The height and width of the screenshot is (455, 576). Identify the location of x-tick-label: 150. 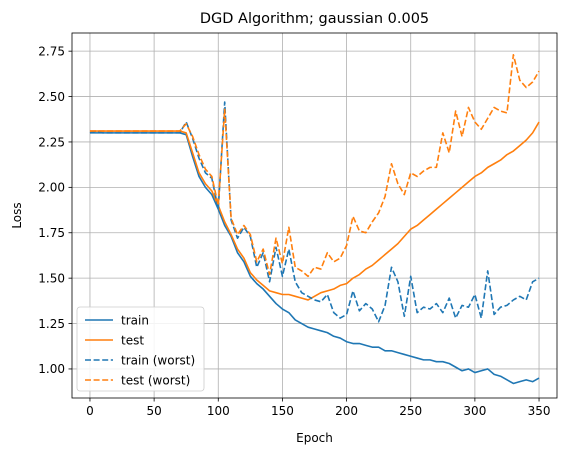
(282, 411).